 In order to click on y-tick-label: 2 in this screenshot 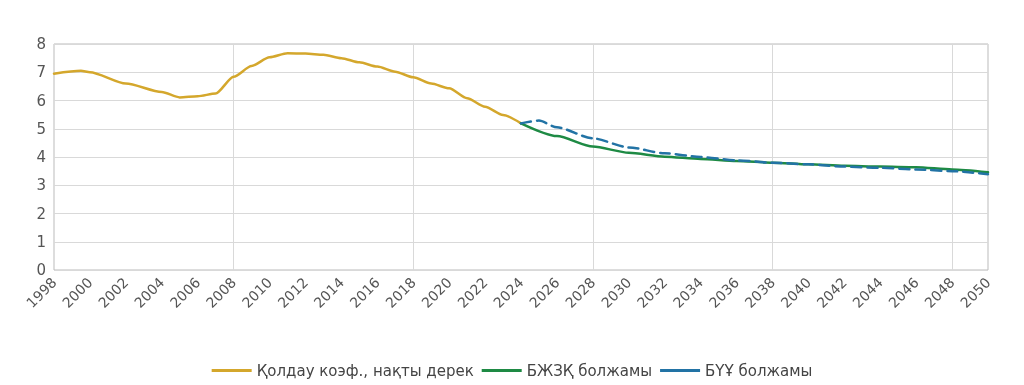, I will do `click(41, 213)`.